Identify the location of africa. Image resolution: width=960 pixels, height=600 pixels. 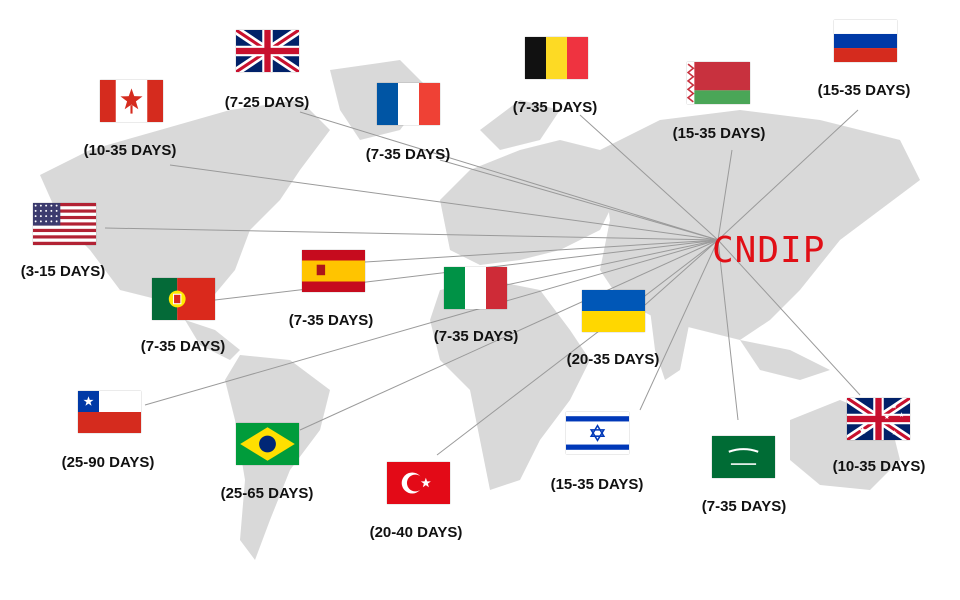
(510, 385).